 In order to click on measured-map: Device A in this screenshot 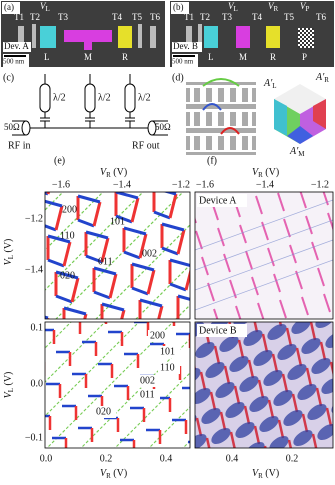, I will do `click(264, 255)`.